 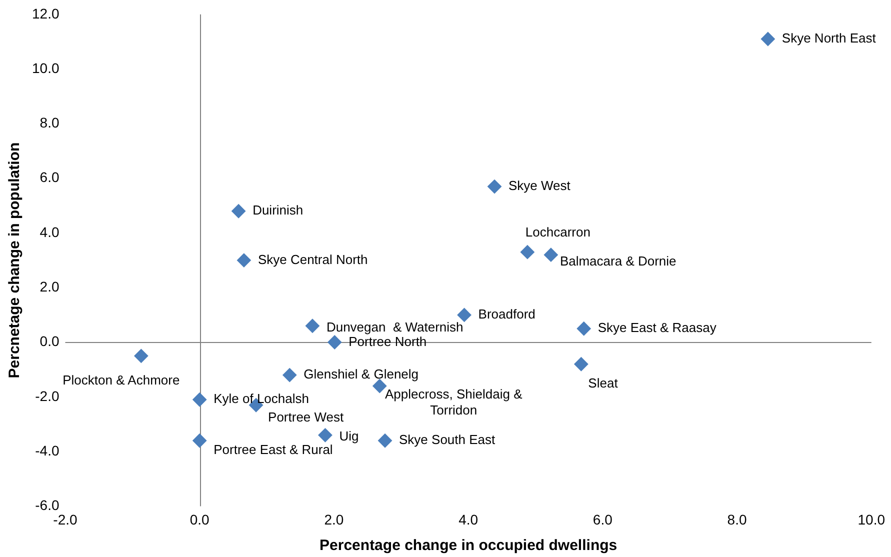 I want to click on annotation: Dunvegan & Waternish, so click(x=395, y=326).